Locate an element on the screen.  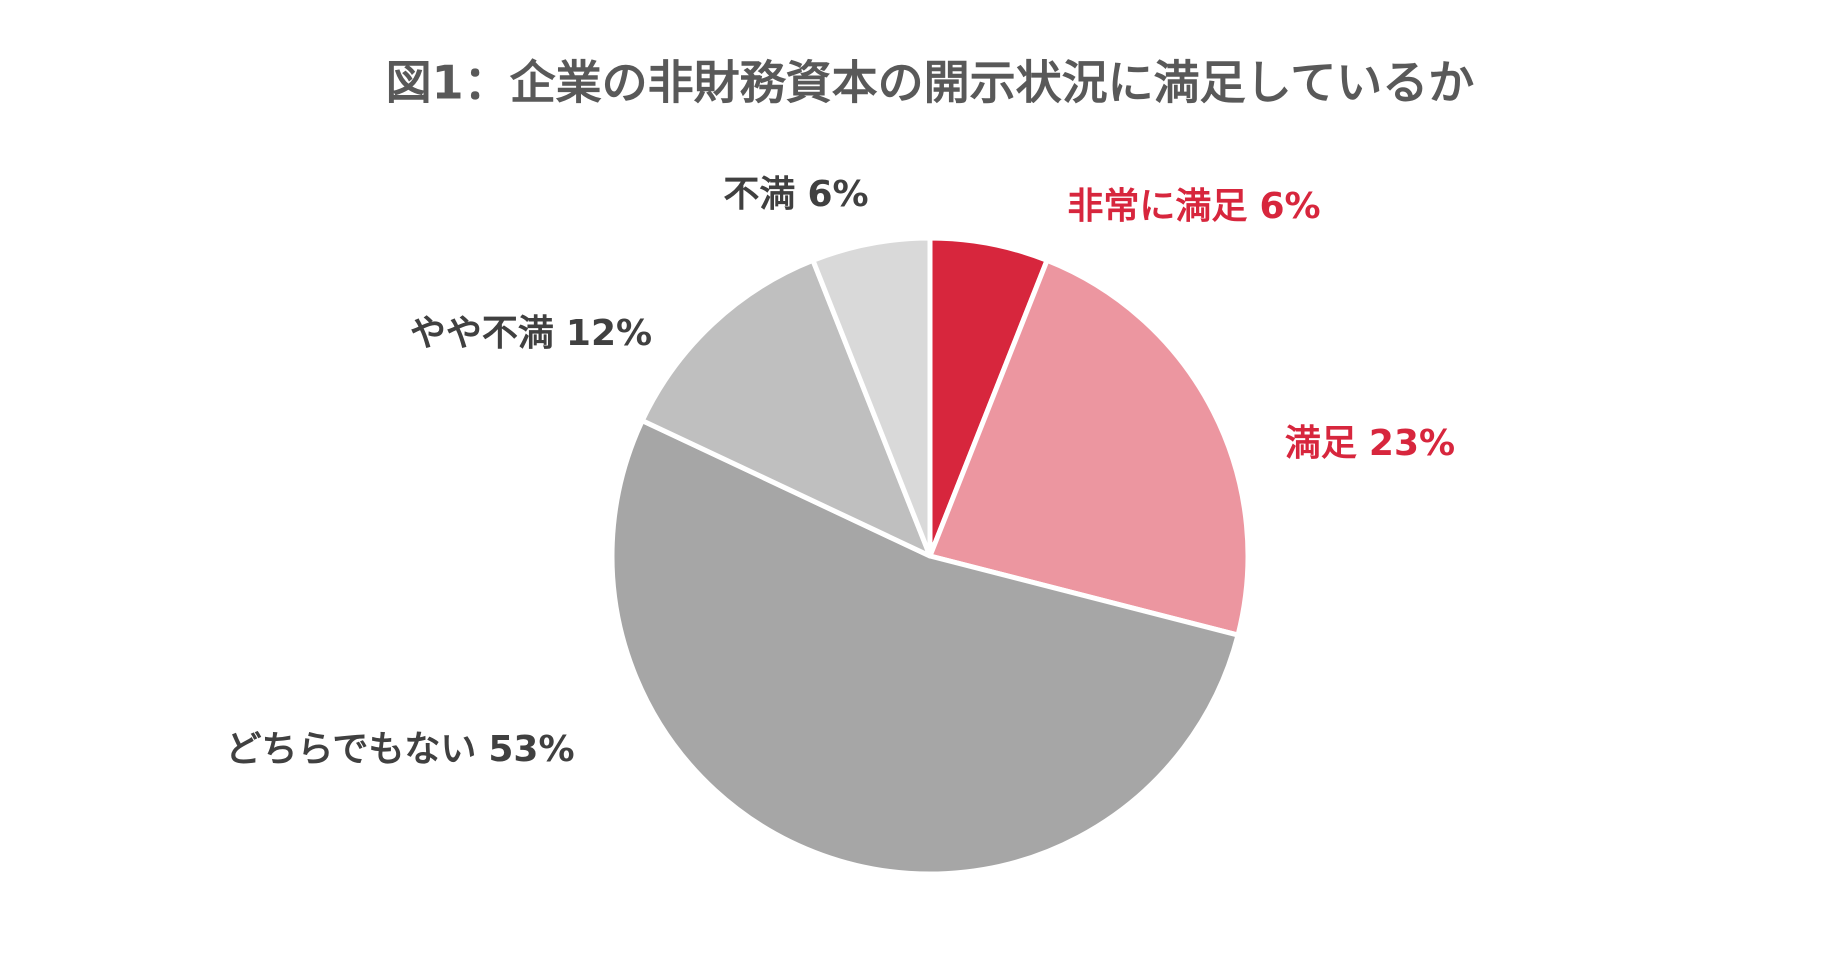
slice-label: やや不満 12% is located at coordinates (531, 333).